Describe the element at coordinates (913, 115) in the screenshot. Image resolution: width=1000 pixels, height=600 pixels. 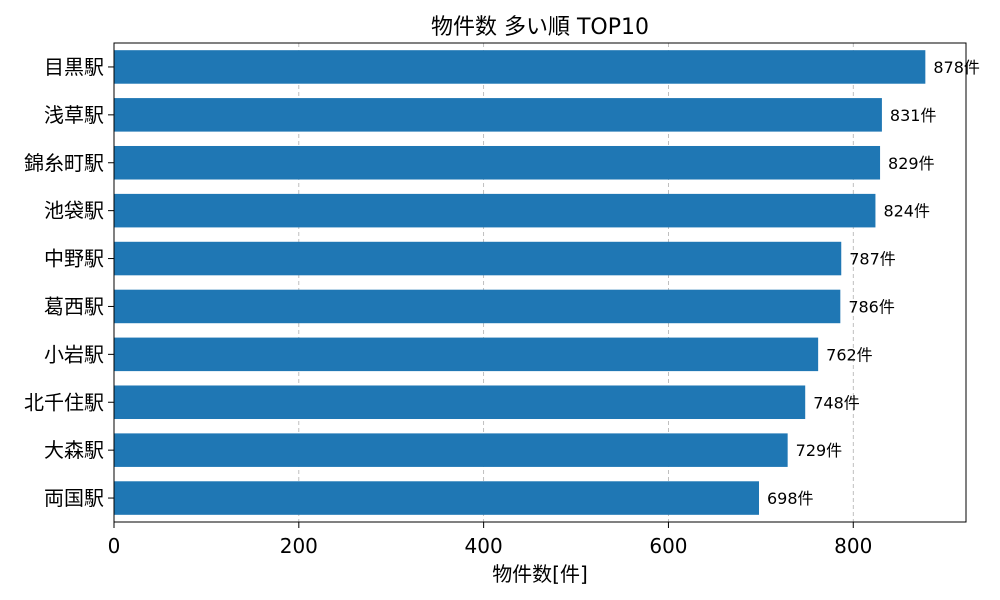
I see `data-label: 831件` at that location.